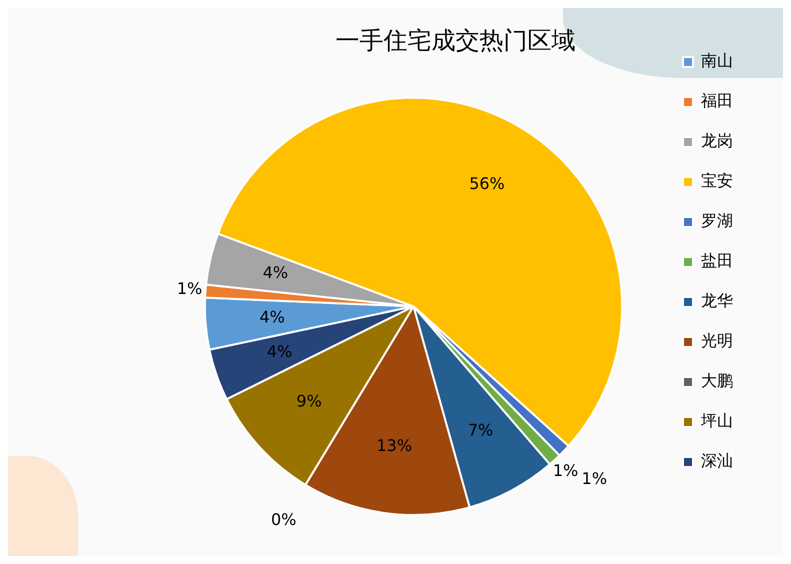  Describe the element at coordinates (717, 460) in the screenshot. I see `legend-label: 深汕` at that location.